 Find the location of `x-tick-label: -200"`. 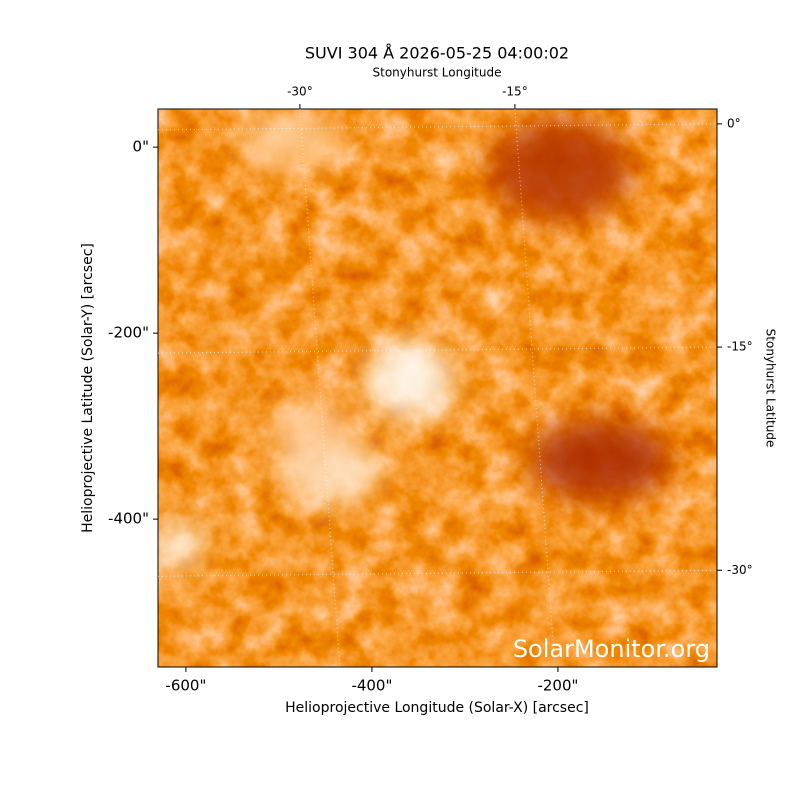

x-tick-label: -200" is located at coordinates (557, 686).